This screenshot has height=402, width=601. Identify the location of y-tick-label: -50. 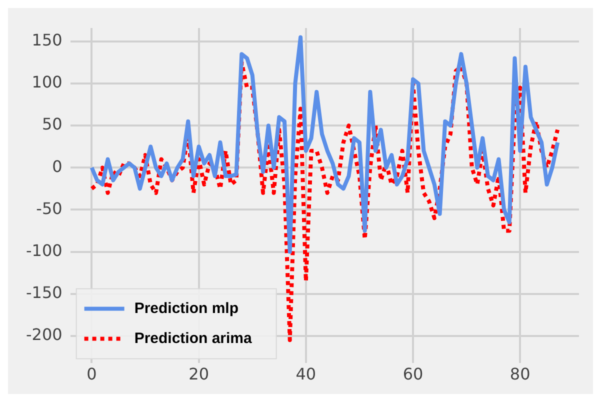
(49, 208).